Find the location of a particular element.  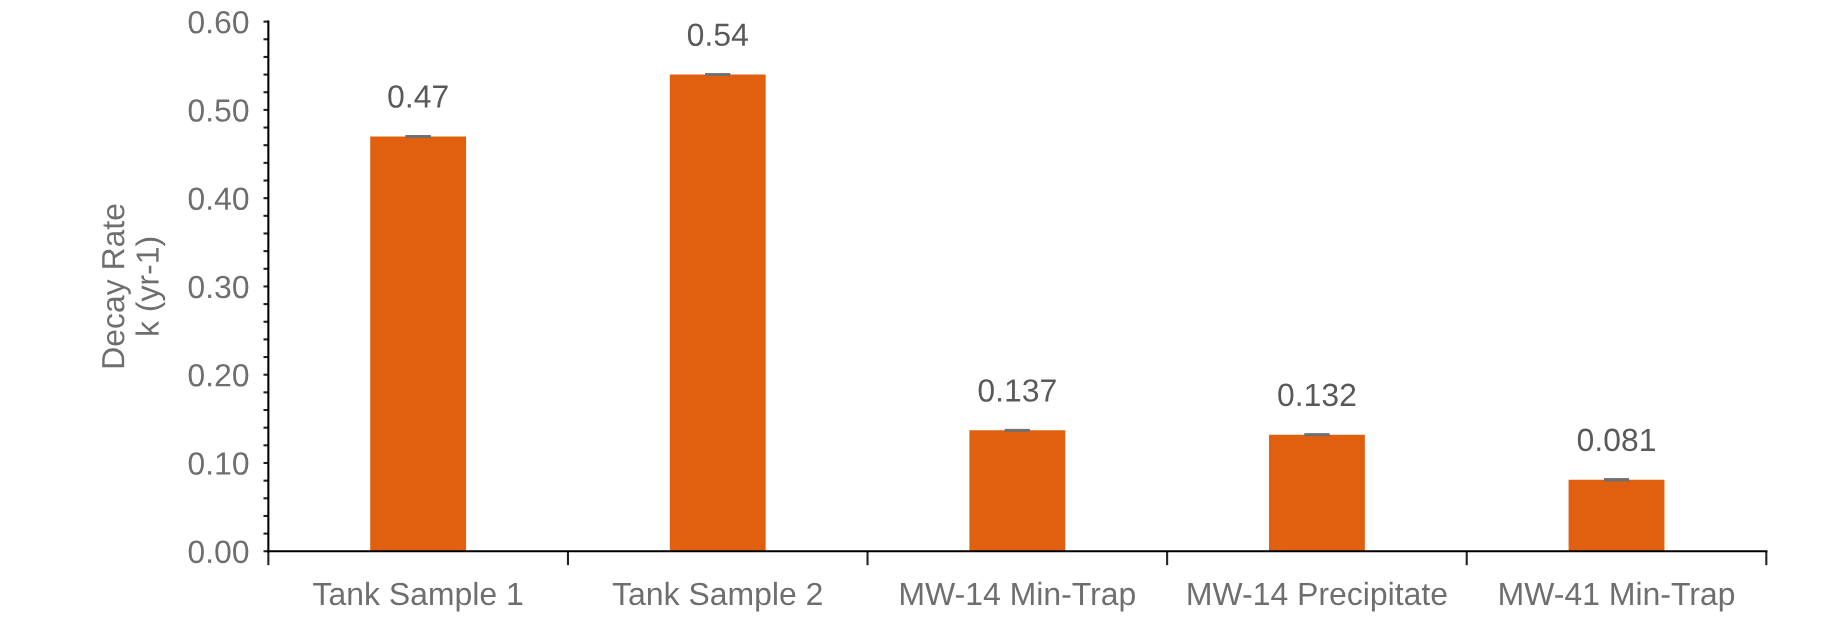

data-label: 0.137 is located at coordinates (1017, 390).